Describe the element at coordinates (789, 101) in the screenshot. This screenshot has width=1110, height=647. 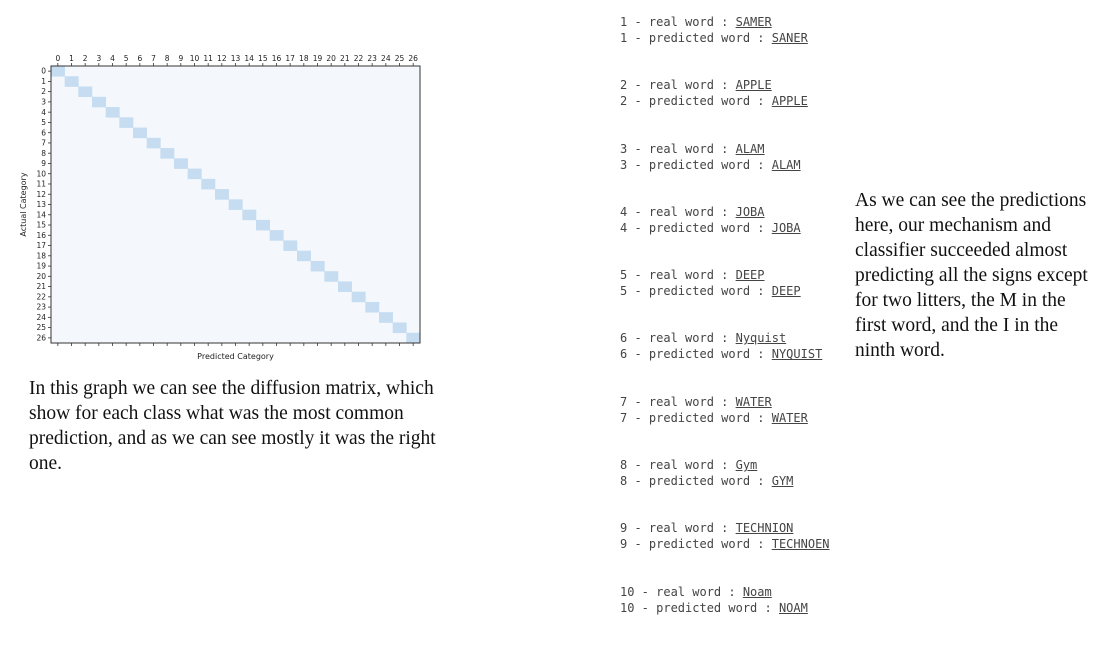
I see `predicted-word: APPLE` at that location.